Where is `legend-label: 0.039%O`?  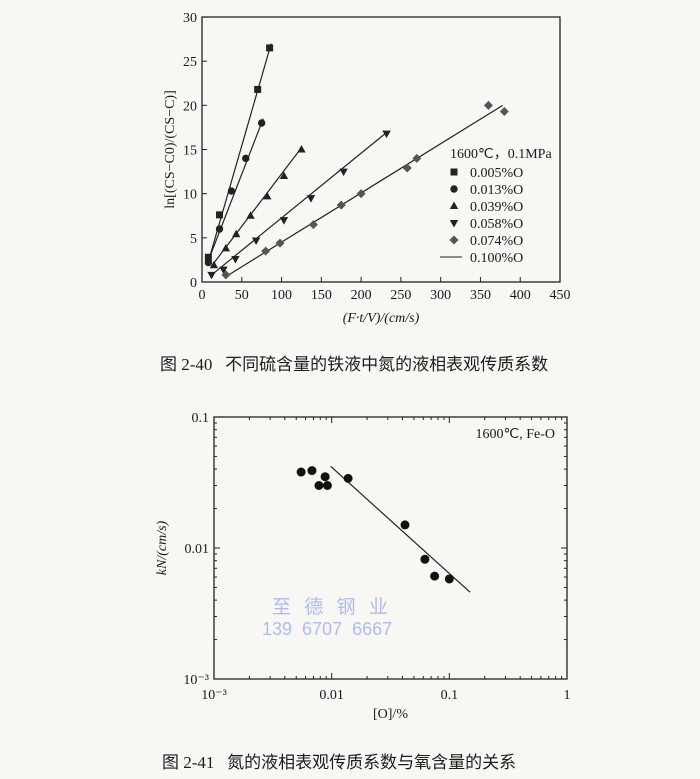
legend-label: 0.039%O is located at coordinates (496, 207).